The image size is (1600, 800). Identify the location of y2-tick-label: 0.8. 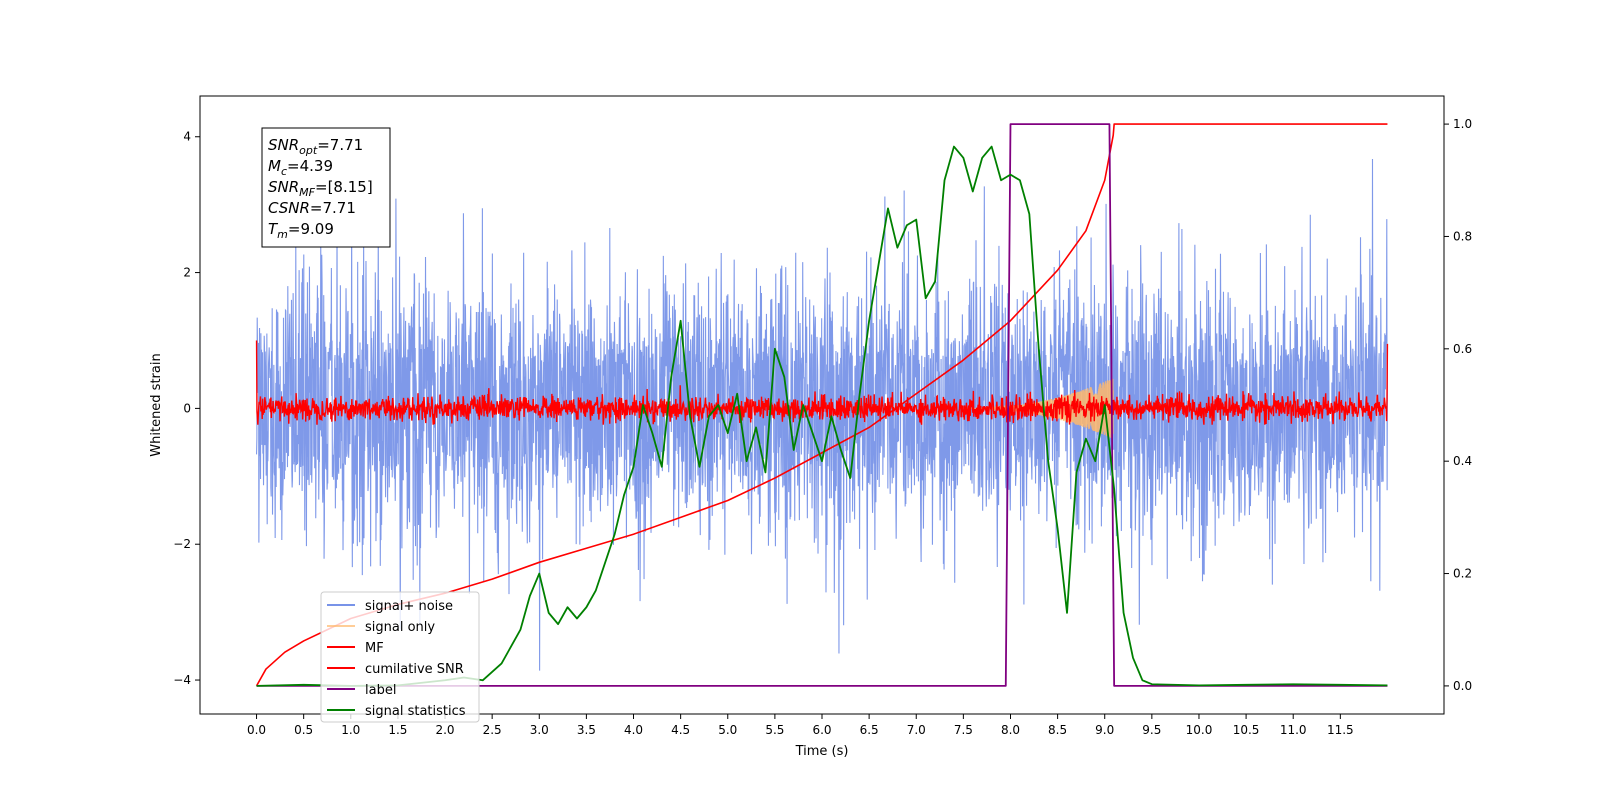
(1462, 236).